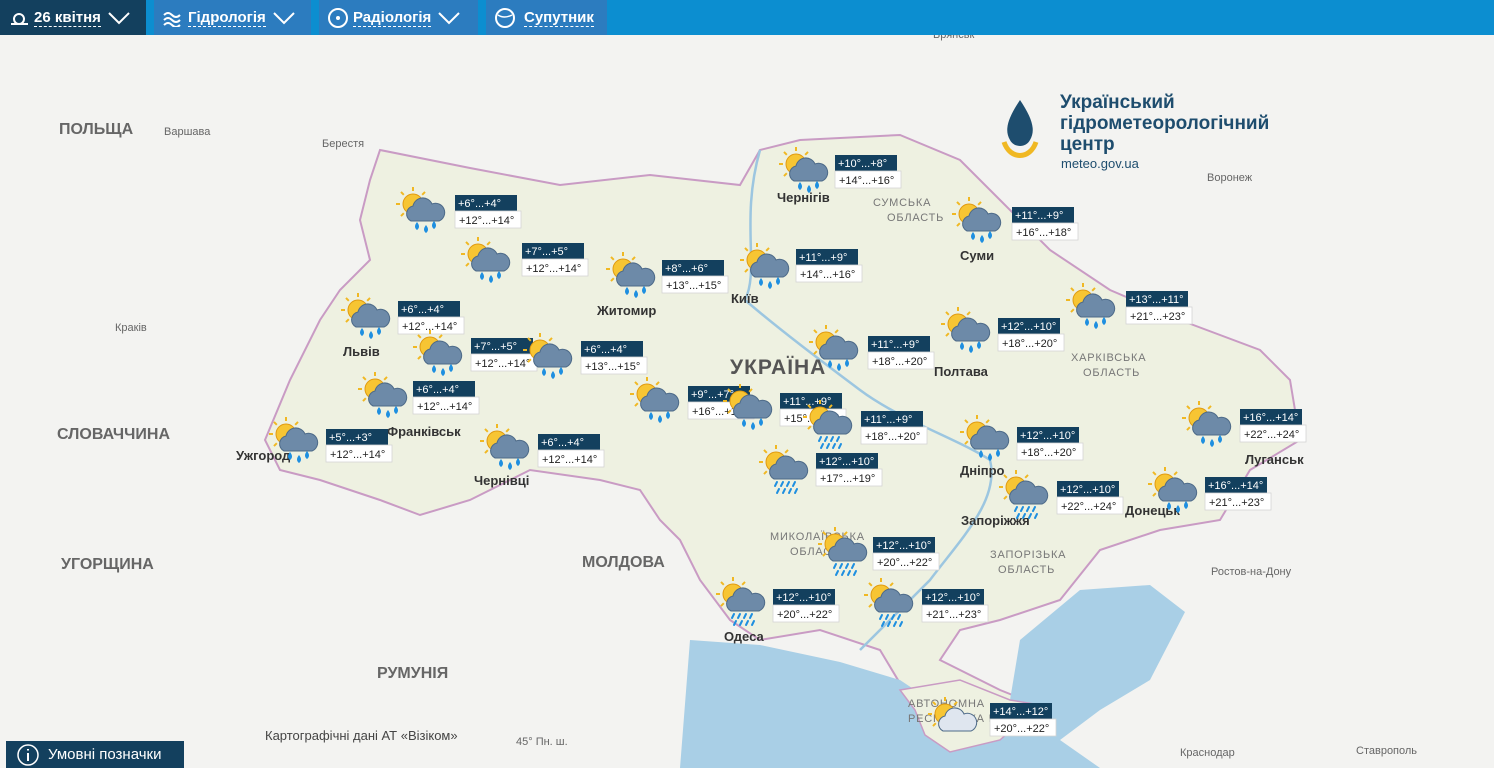  I want to click on map-label: СУМСЬКА, so click(902, 203).